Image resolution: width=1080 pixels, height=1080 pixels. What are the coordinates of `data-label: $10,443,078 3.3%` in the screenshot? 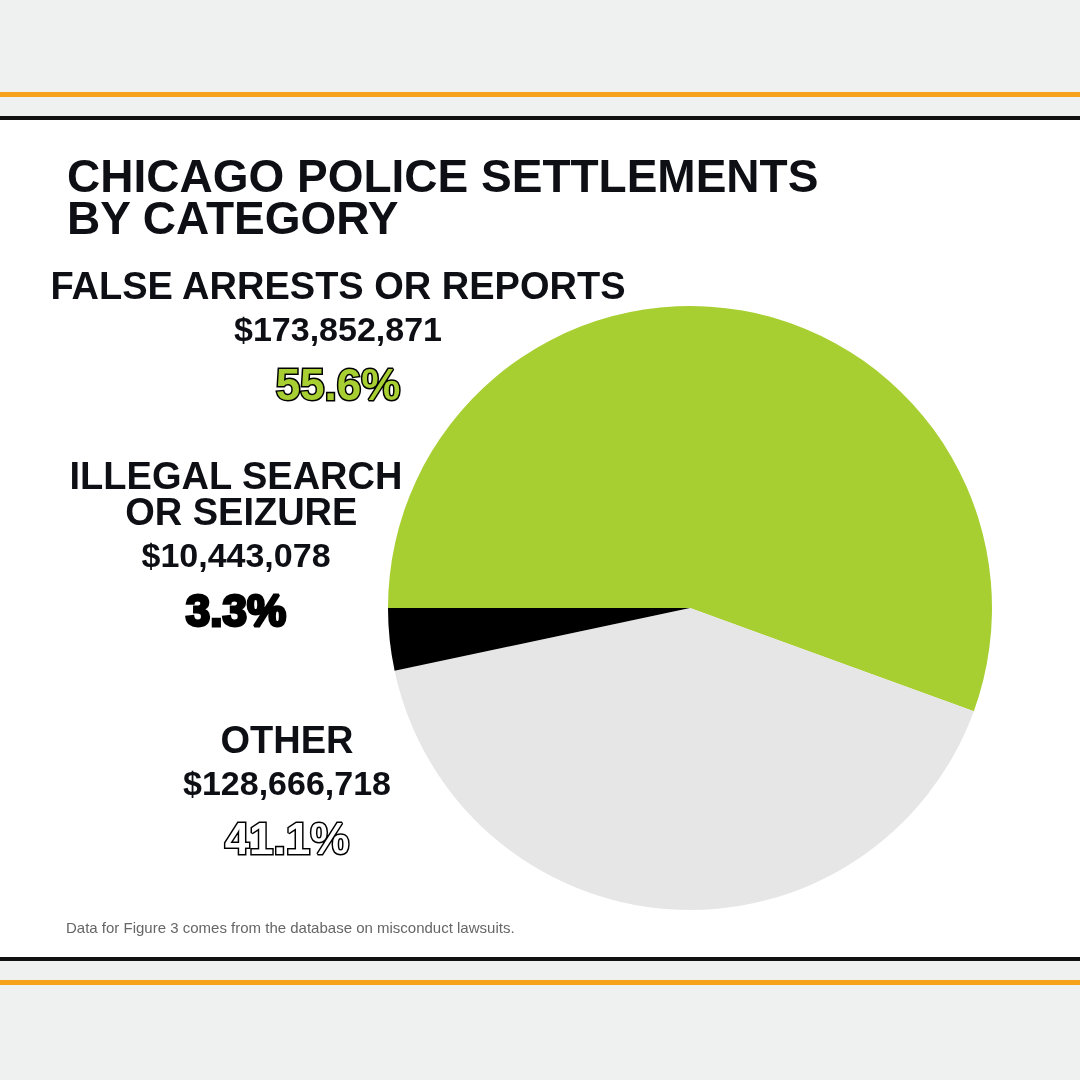 It's located at (236, 585).